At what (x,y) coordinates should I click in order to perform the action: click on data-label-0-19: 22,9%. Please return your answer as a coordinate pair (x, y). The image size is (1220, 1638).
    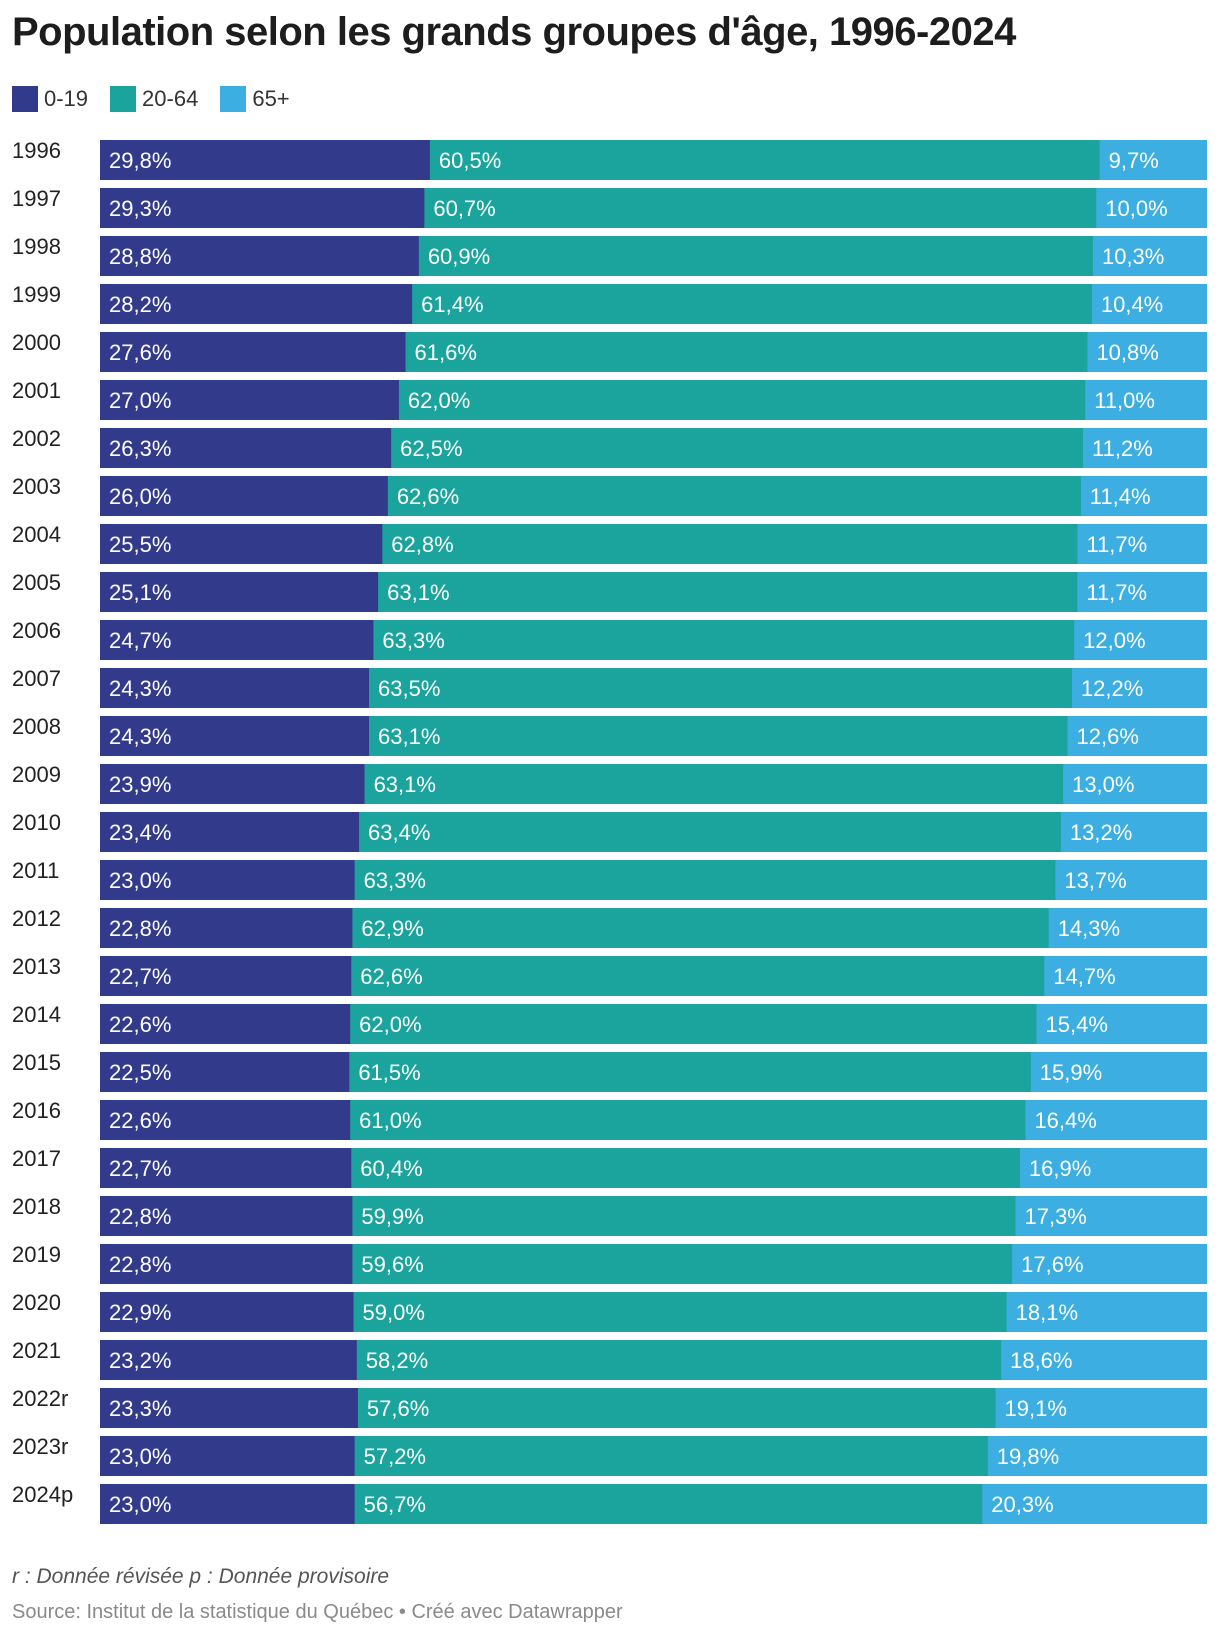
    Looking at the image, I should click on (140, 1312).